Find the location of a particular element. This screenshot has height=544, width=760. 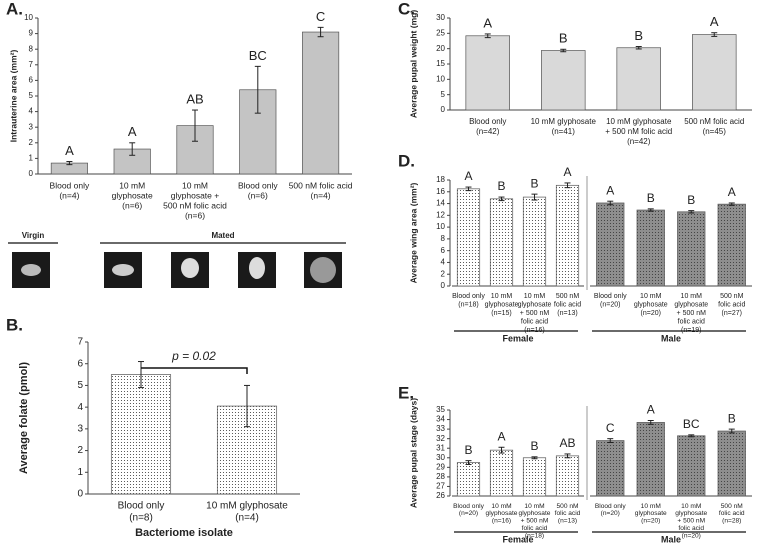

y-tick-label: 5 is located at coordinates (31, 95).